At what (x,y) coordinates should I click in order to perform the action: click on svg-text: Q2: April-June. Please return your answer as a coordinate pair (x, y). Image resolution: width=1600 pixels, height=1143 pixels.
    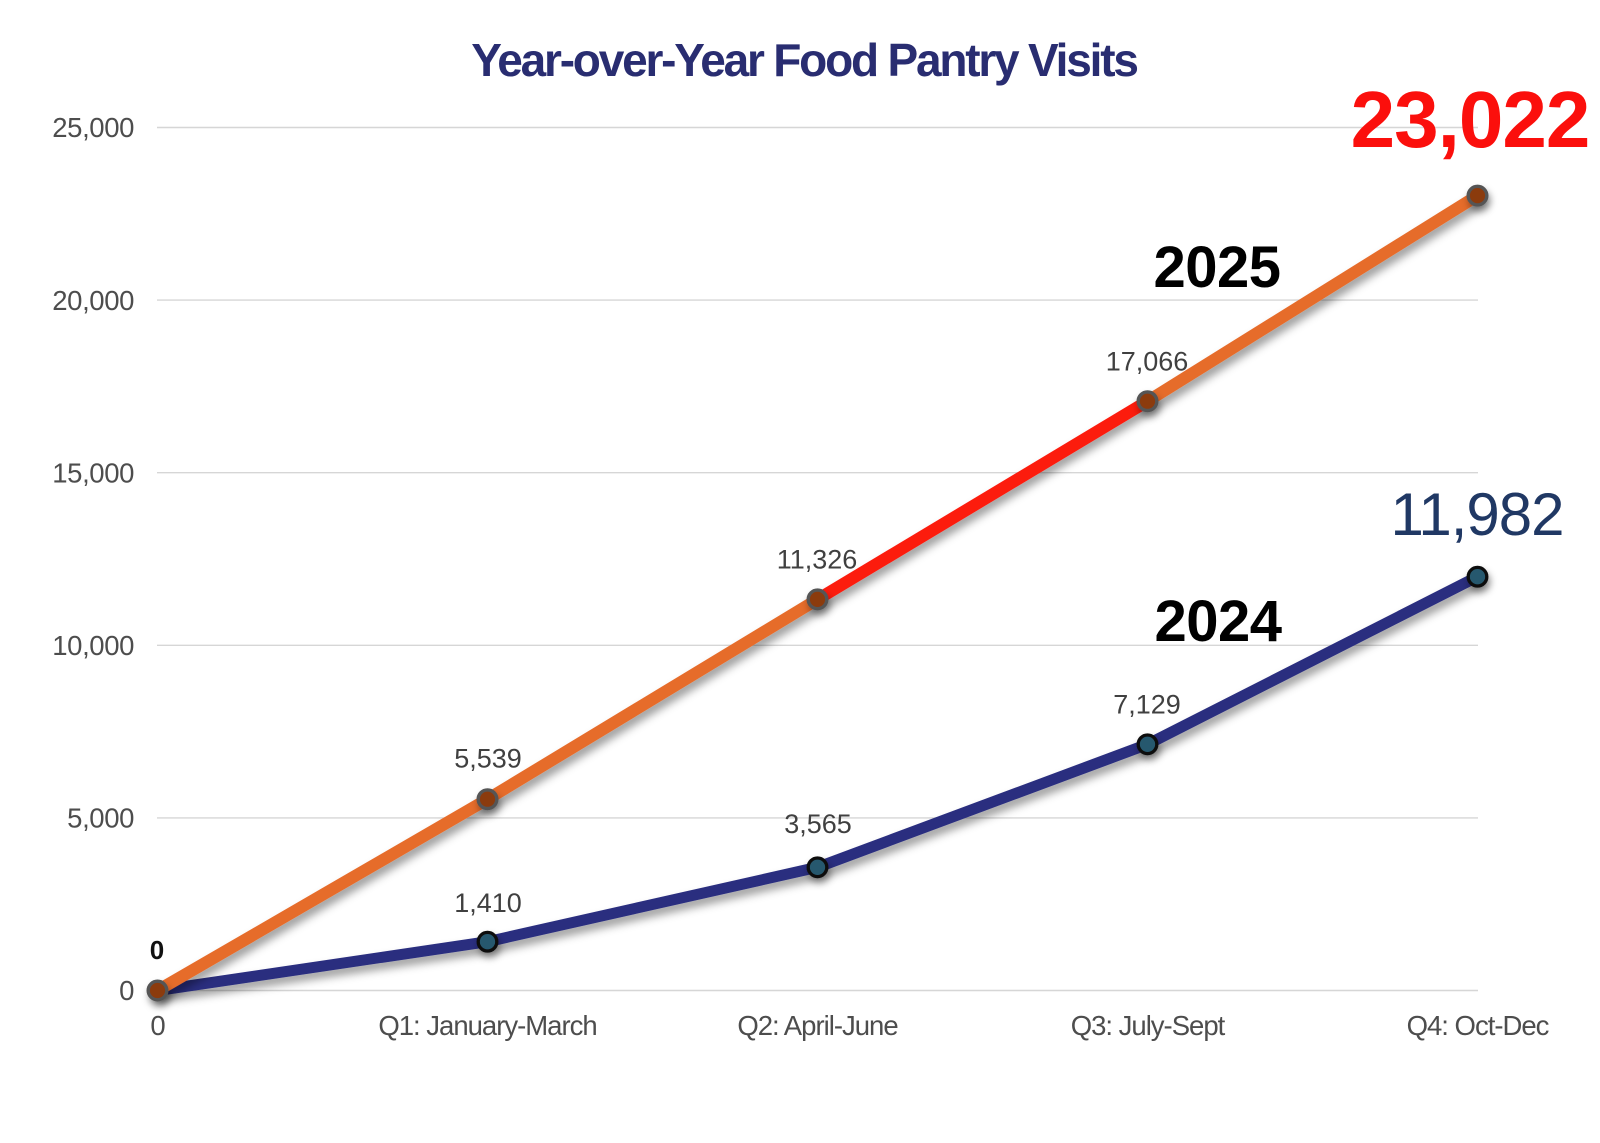
    Looking at the image, I should click on (817, 1025).